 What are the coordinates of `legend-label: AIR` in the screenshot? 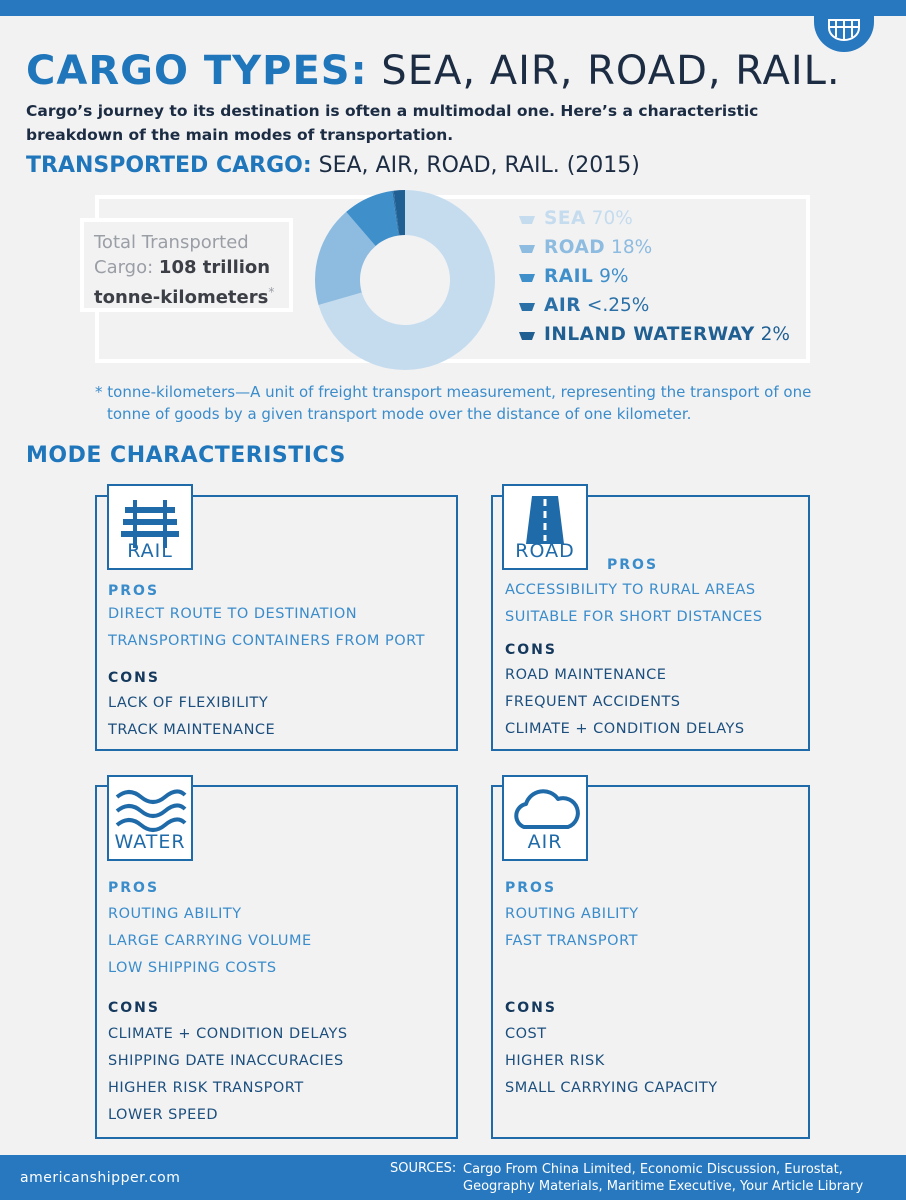 It's located at (562, 305).